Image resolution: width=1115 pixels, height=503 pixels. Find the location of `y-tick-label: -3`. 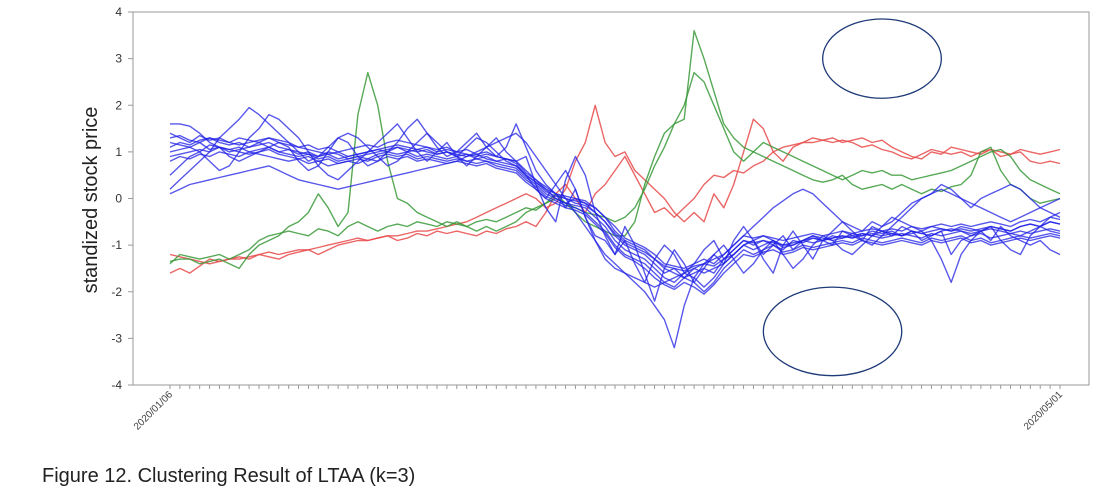

y-tick-label: -3 is located at coordinates (116, 338).